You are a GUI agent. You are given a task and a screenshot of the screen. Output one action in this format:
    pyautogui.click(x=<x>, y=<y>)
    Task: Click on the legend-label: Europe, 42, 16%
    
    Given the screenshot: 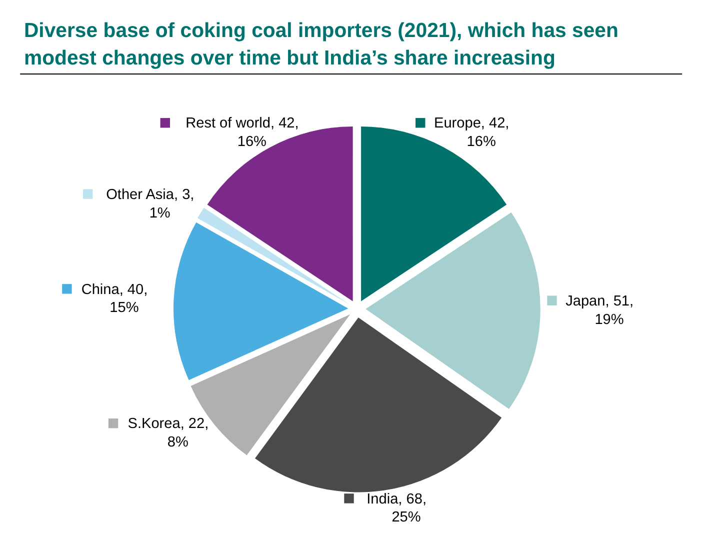 What is the action you would take?
    pyautogui.click(x=472, y=133)
    